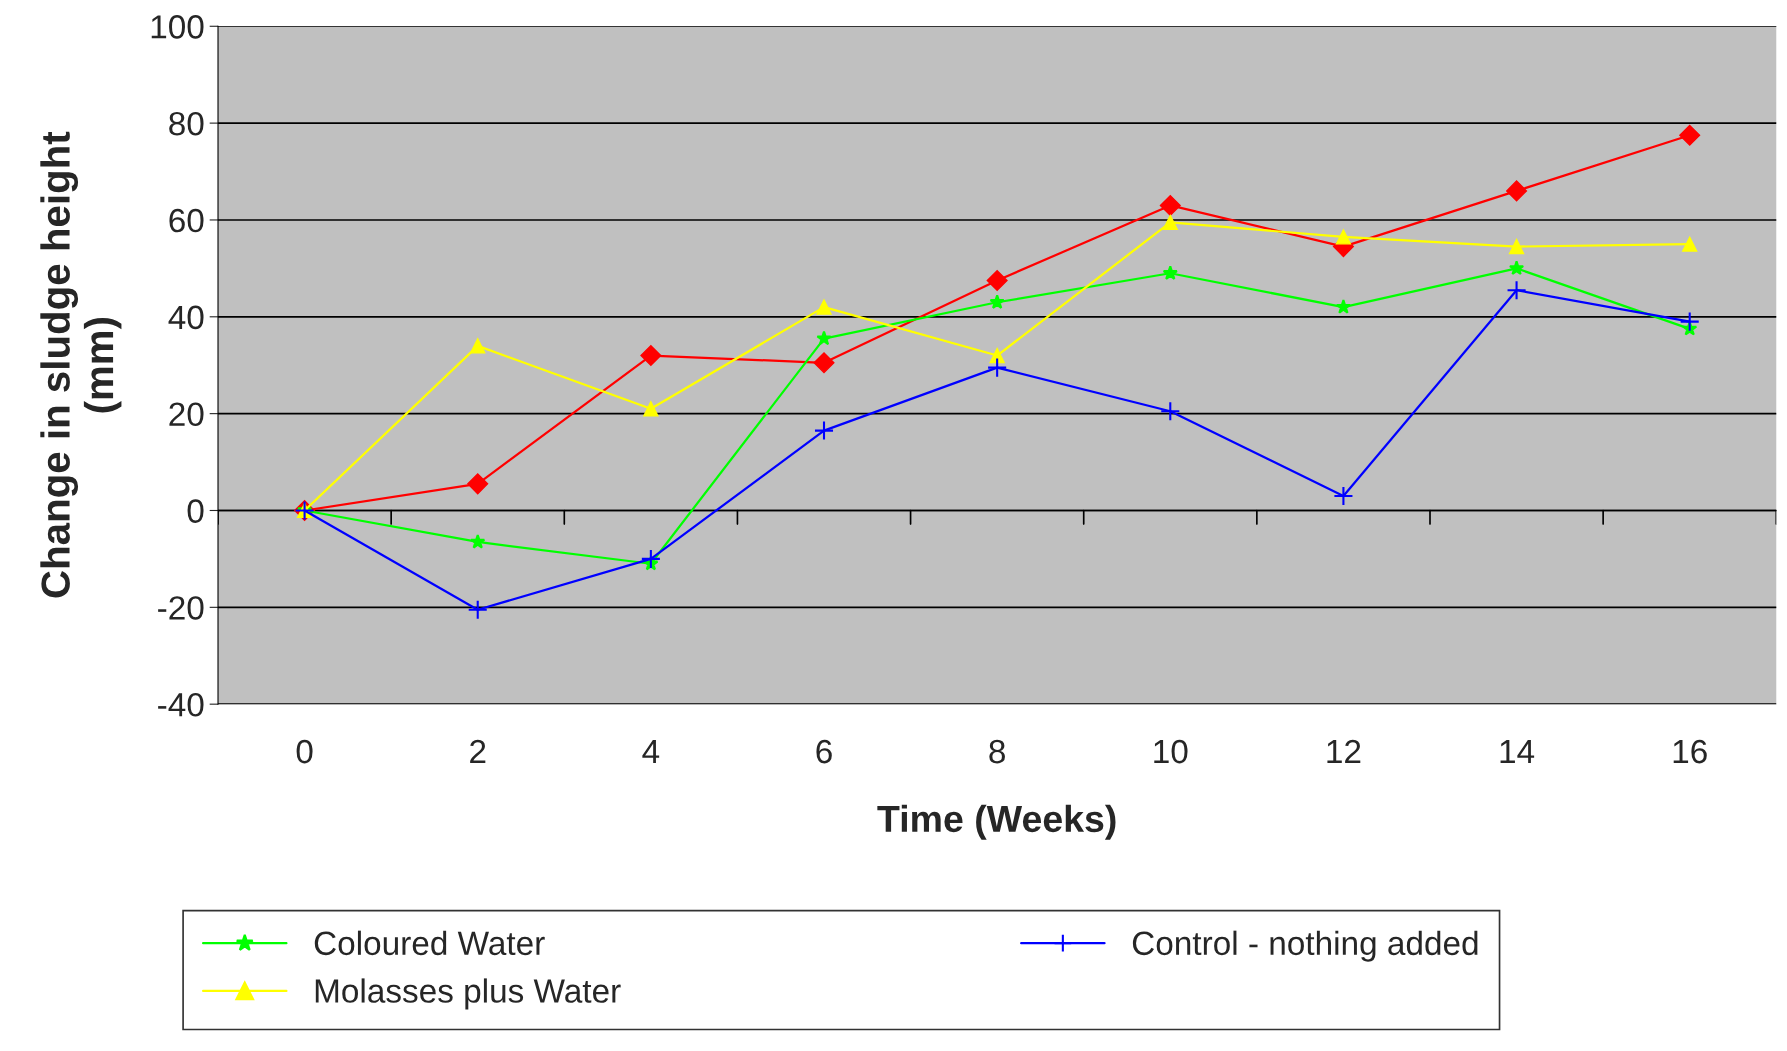  What do you see at coordinates (186, 414) in the screenshot?
I see `y-tick-label: 20` at bounding box center [186, 414].